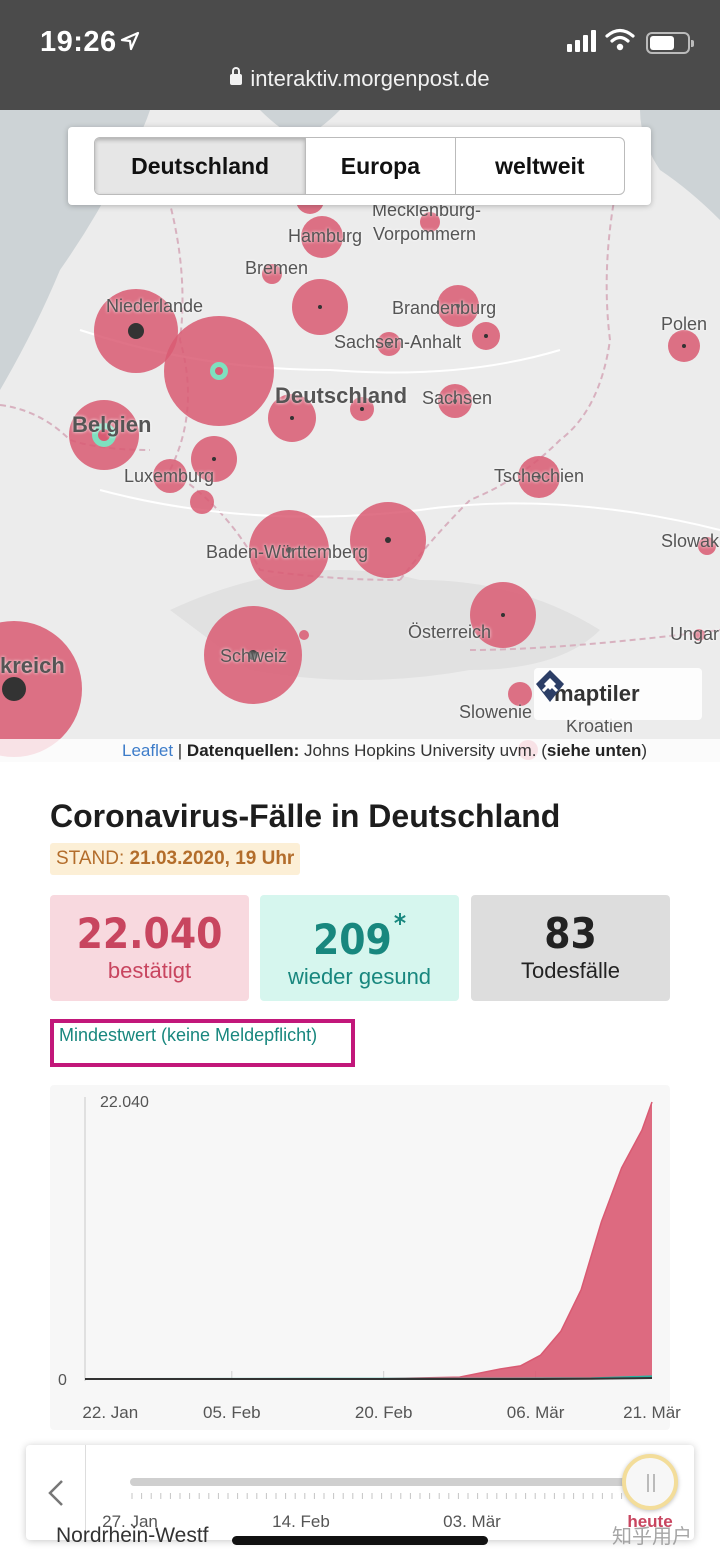 Image resolution: width=720 pixels, height=1558 pixels. Describe the element at coordinates (300, 125) in the screenshot. I see `baltic-sea-west` at that location.